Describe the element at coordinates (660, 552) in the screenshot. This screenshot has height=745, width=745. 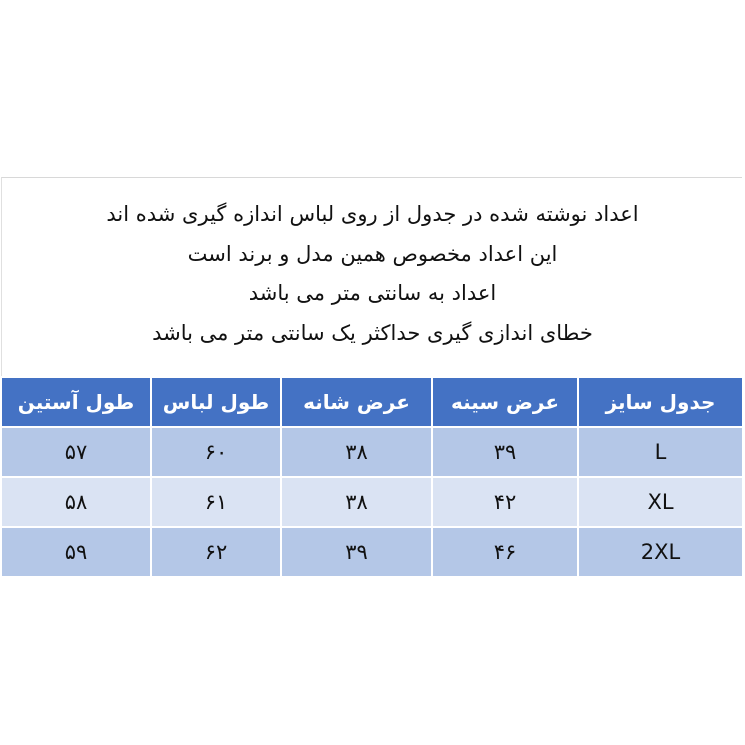
I see `cell-size: 2XL` at that location.